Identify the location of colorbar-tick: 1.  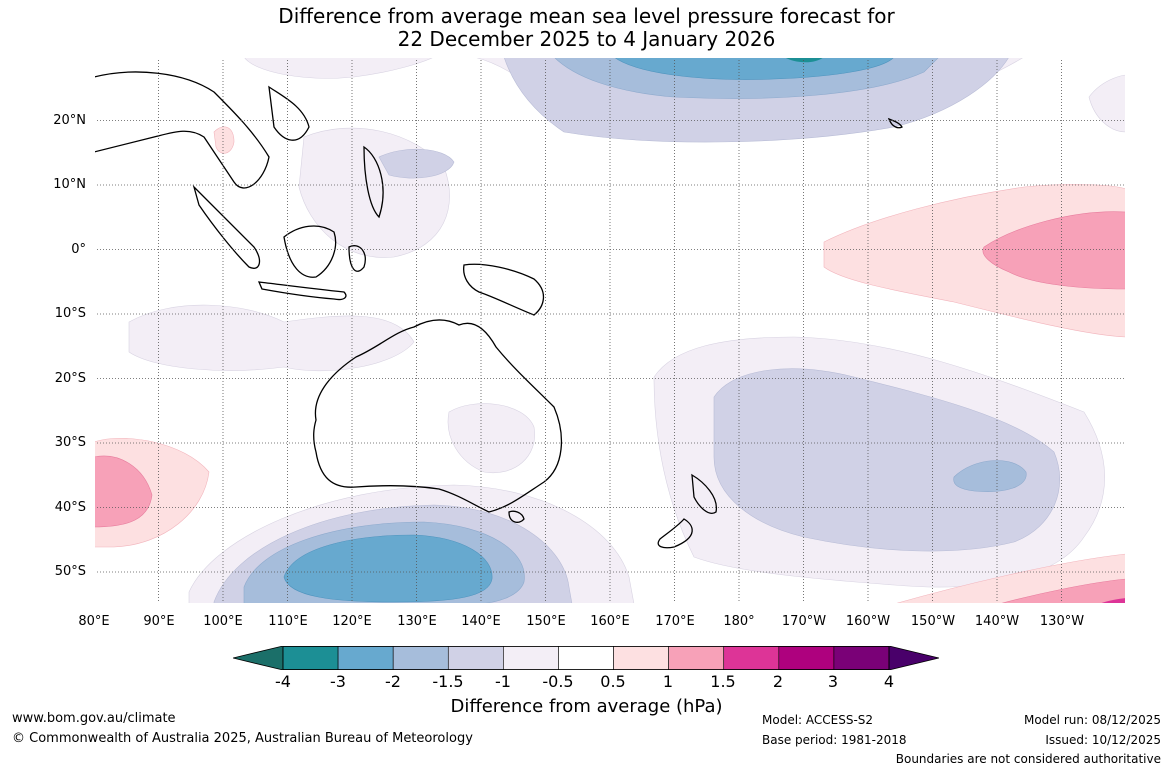
(668, 681).